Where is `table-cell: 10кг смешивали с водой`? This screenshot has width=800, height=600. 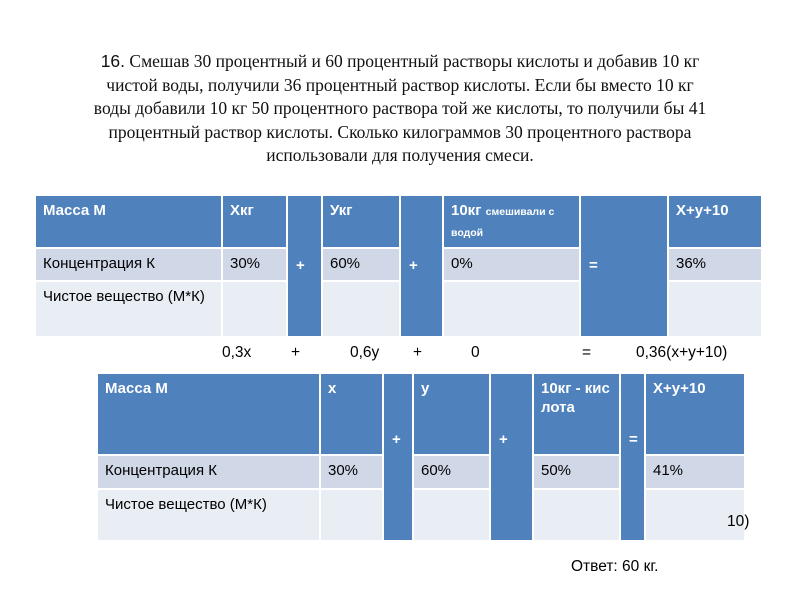 table-cell: 10кг смешивали с водой is located at coordinates (511, 221).